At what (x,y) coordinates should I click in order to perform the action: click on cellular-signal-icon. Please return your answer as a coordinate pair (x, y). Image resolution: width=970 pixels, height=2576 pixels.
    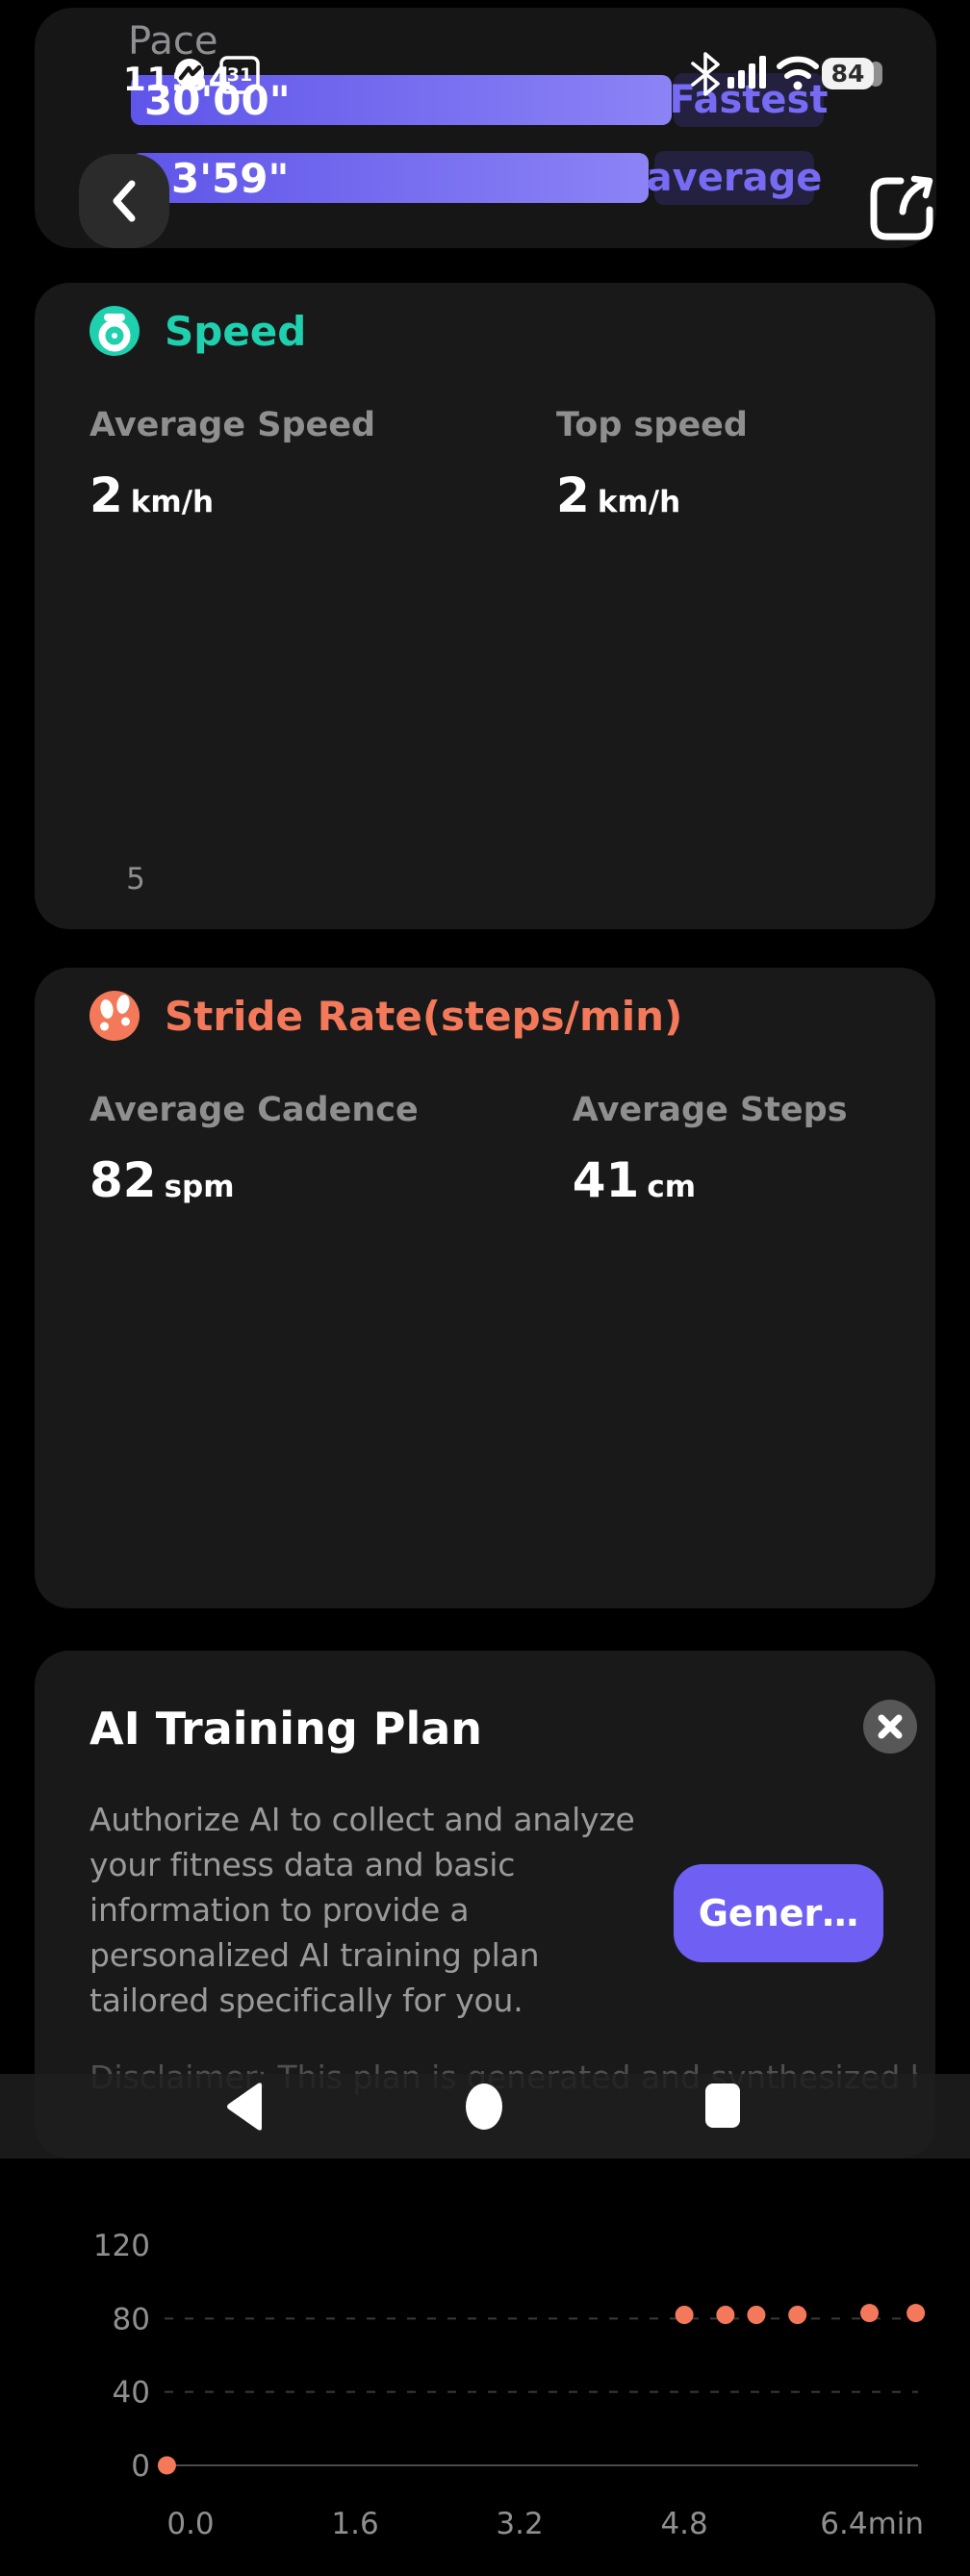
    Looking at the image, I should click on (747, 72).